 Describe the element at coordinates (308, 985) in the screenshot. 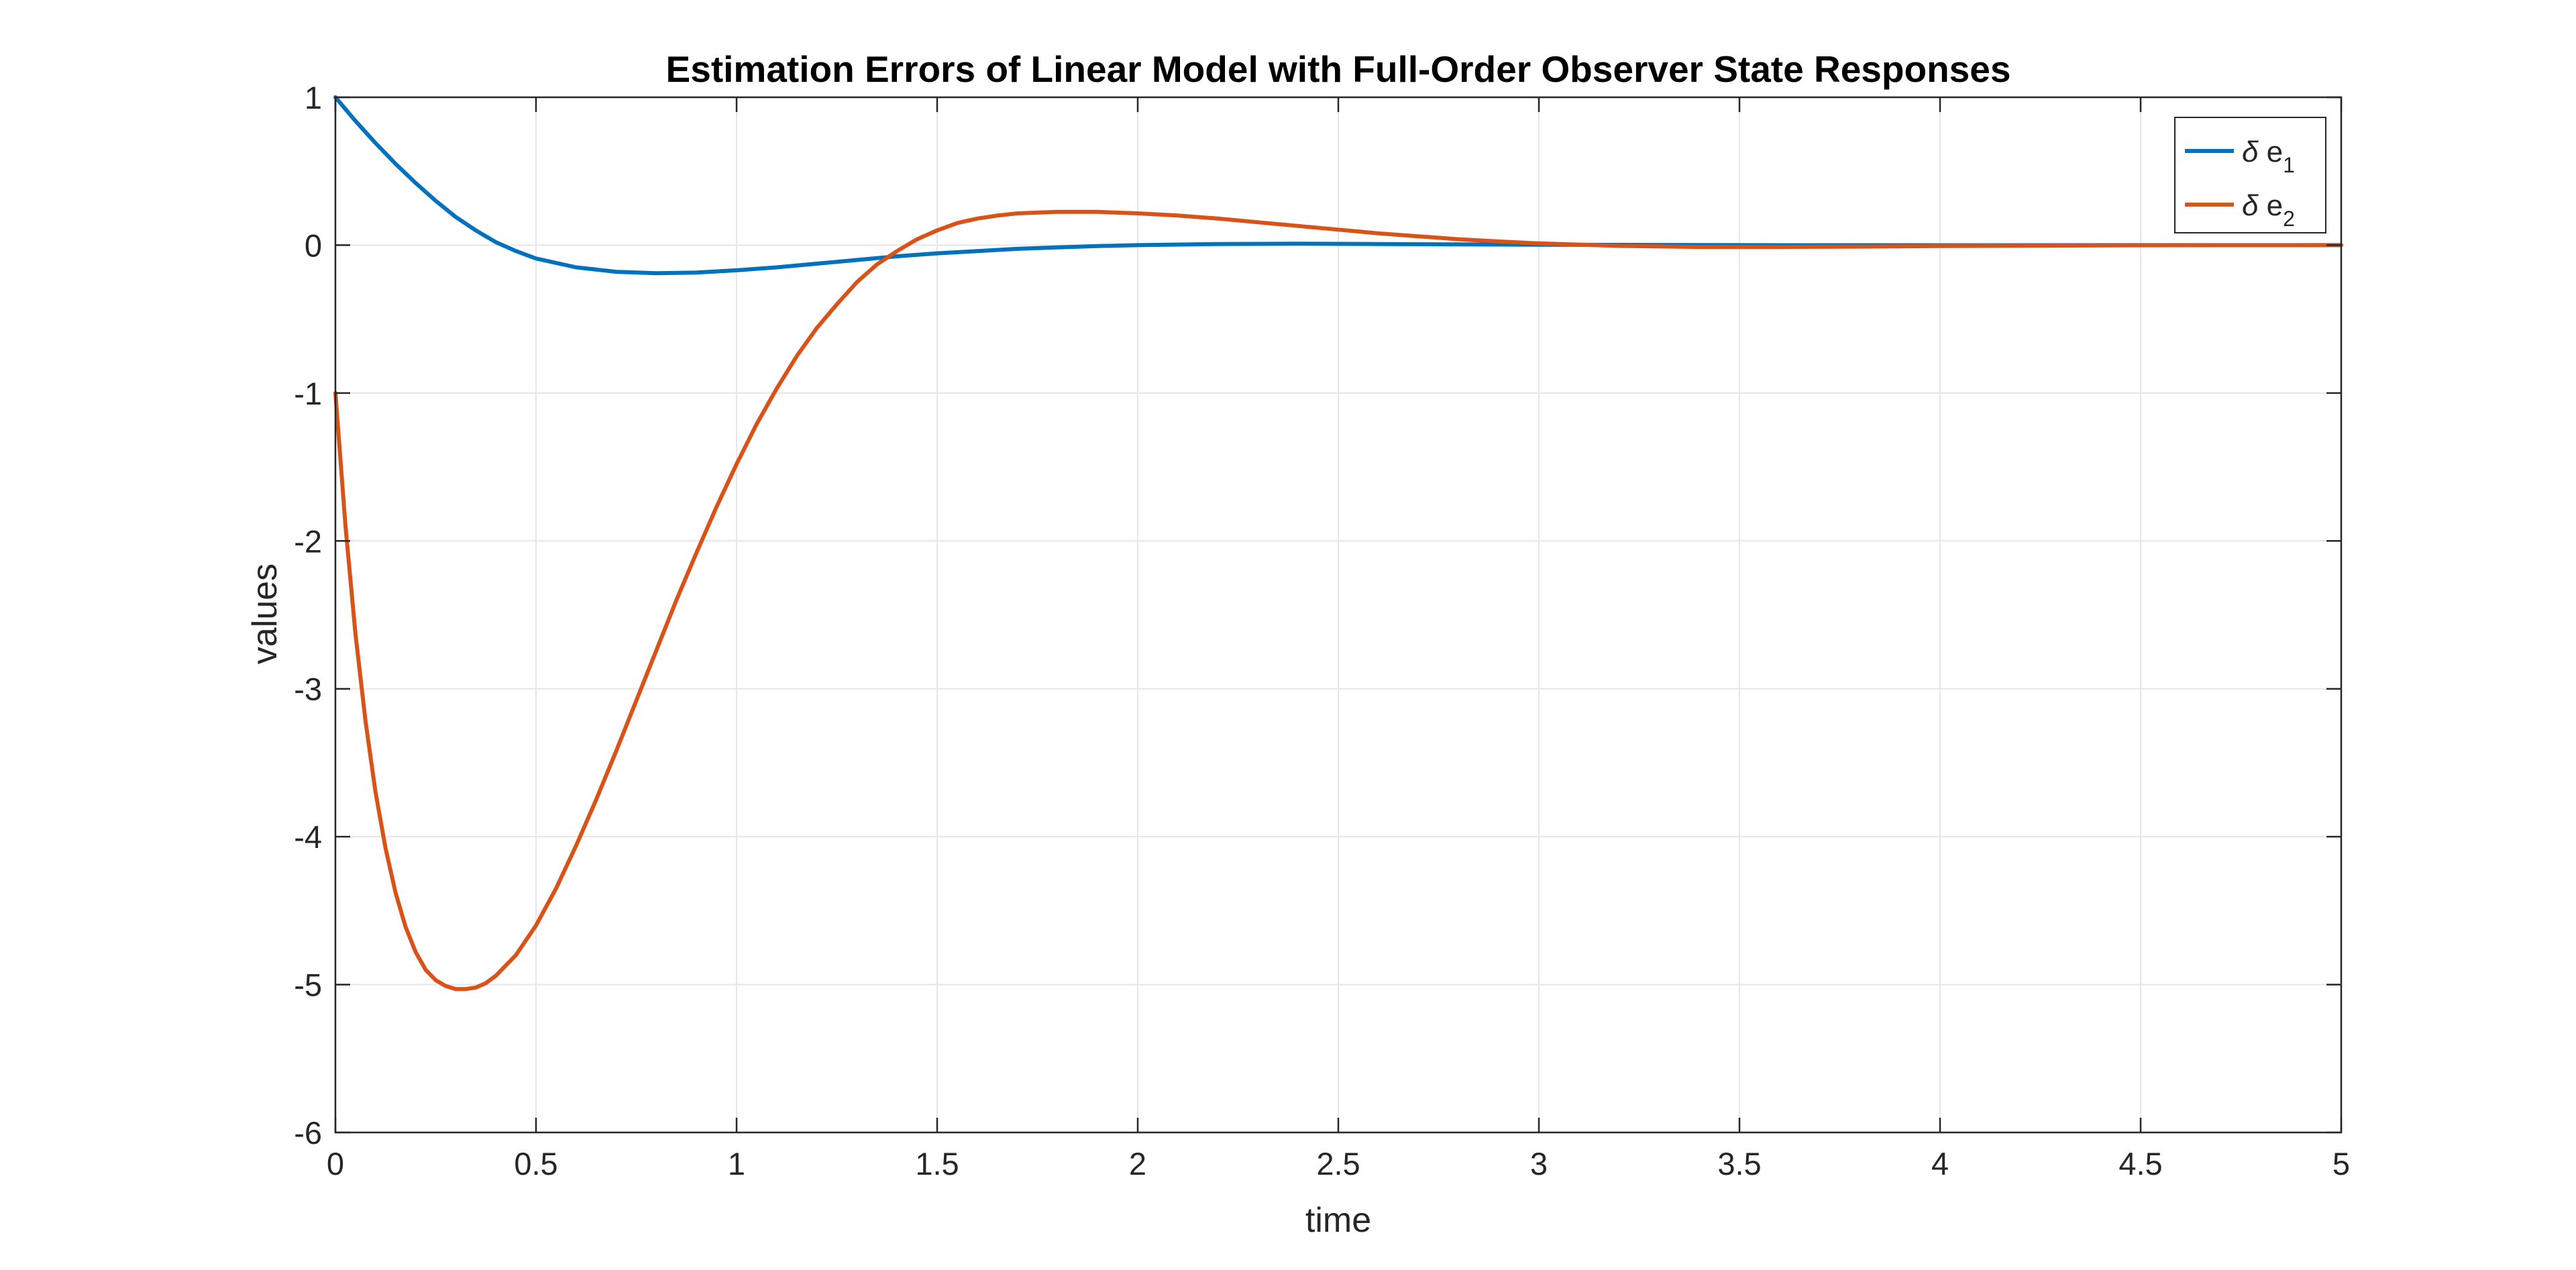

I see `y-tick-label: -5` at that location.